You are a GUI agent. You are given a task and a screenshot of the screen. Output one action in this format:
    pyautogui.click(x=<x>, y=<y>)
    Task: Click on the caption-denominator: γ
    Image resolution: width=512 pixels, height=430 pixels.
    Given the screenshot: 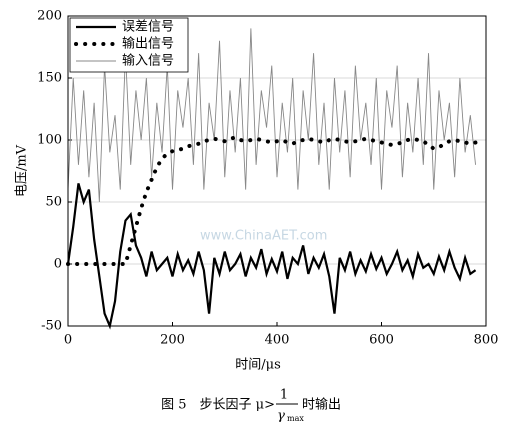 What is the action you would take?
    pyautogui.click(x=281, y=416)
    